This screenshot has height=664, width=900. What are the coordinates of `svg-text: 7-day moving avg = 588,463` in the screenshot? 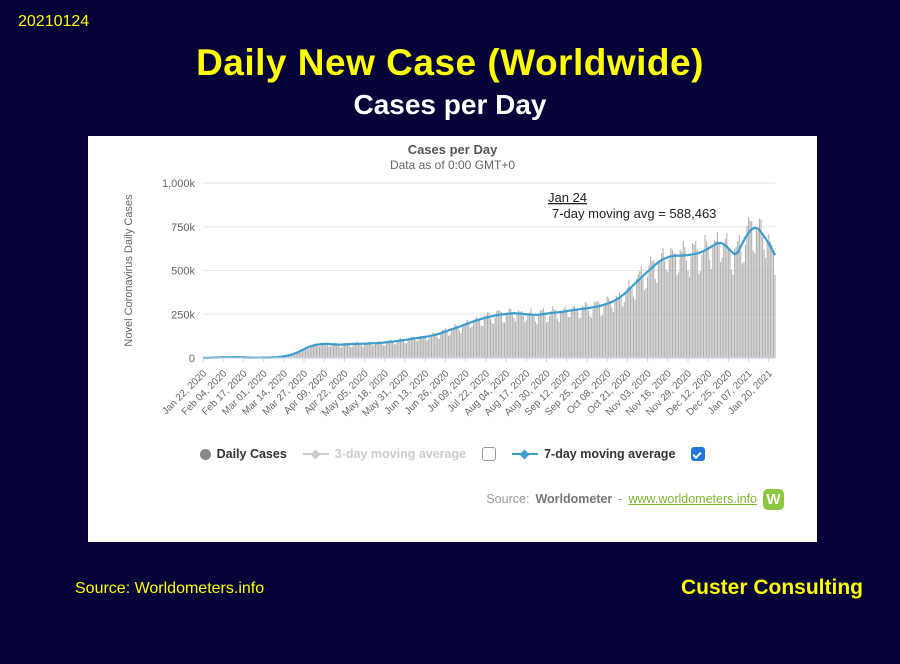 It's located at (634, 213).